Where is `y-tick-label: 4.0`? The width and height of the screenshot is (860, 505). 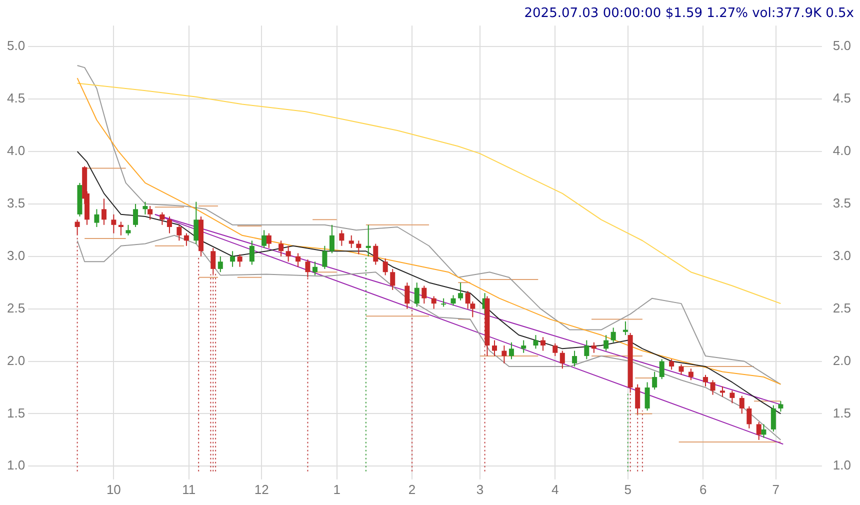
y-tick-label: 4.0 is located at coordinates (16, 150).